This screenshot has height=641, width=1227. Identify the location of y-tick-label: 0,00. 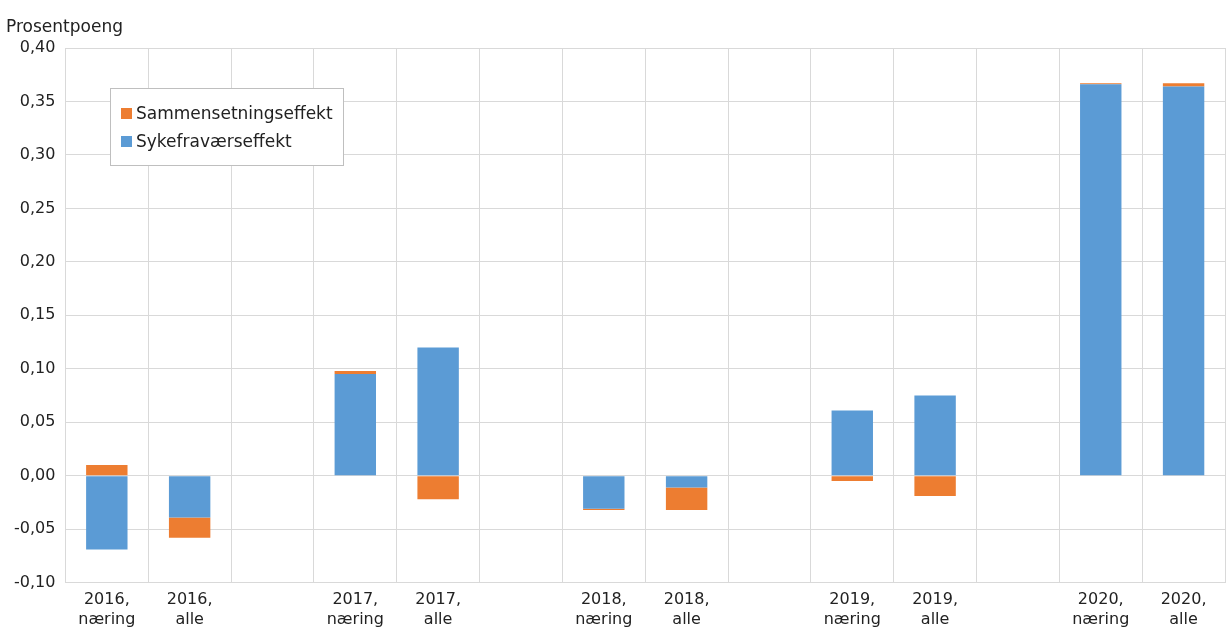
(37, 474).